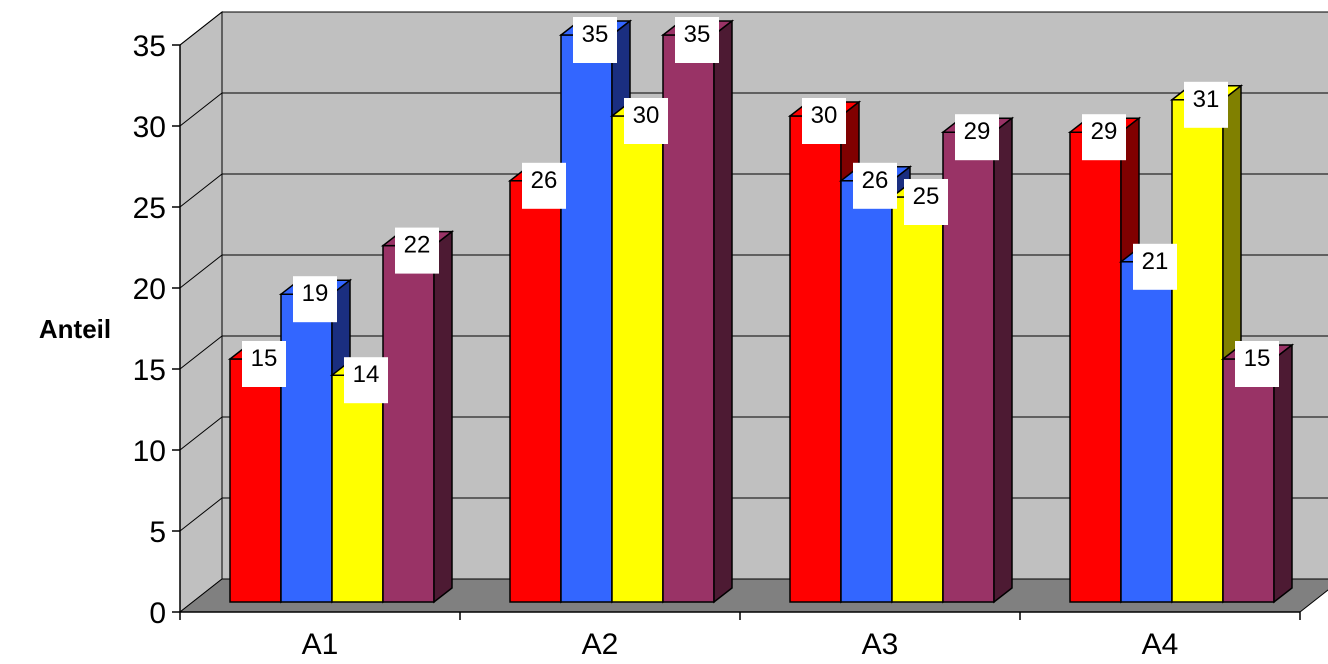 This screenshot has width=1328, height=664. I want to click on data-label: 25, so click(926, 202).